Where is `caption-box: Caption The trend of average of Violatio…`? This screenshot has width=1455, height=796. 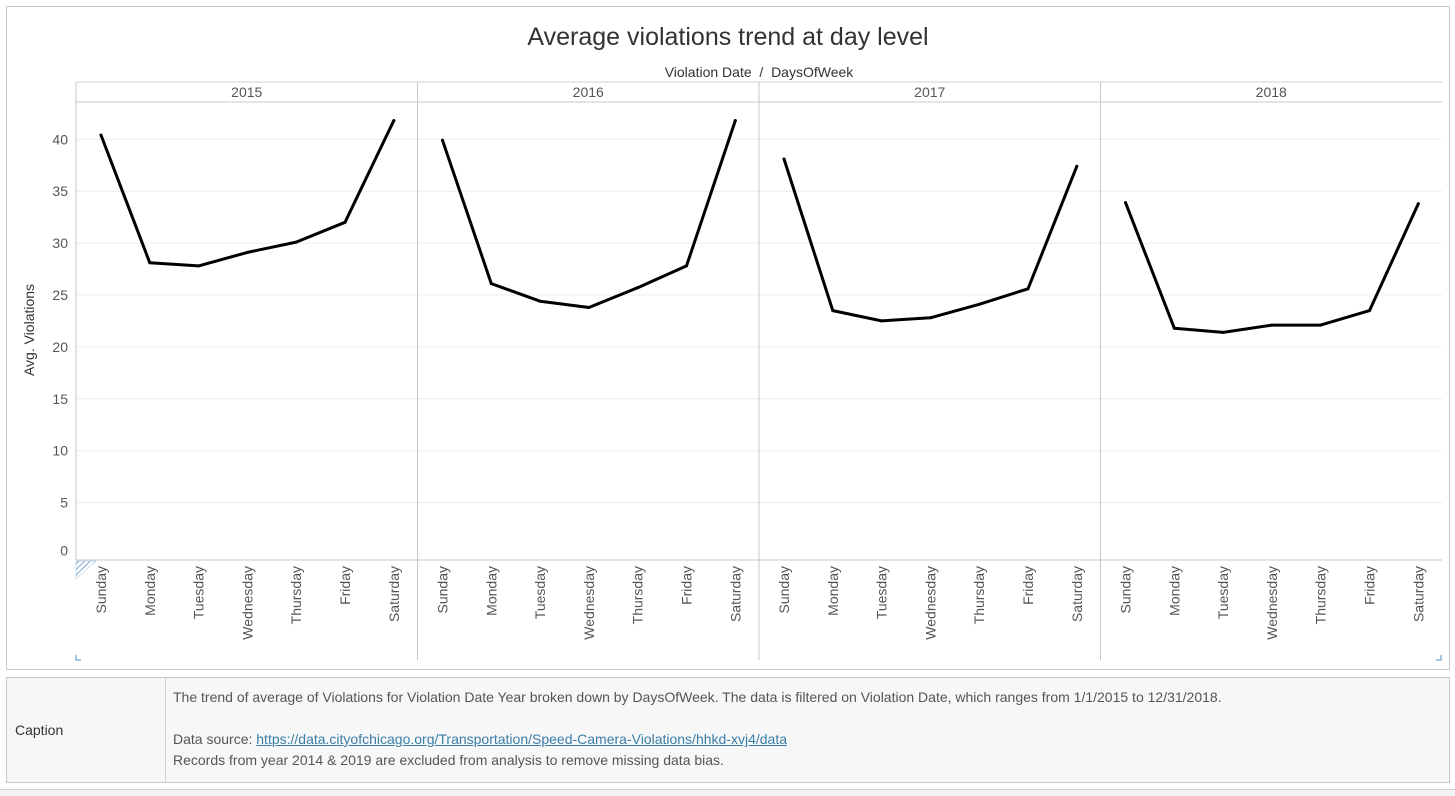 caption-box: Caption The trend of average of Violatio… is located at coordinates (728, 730).